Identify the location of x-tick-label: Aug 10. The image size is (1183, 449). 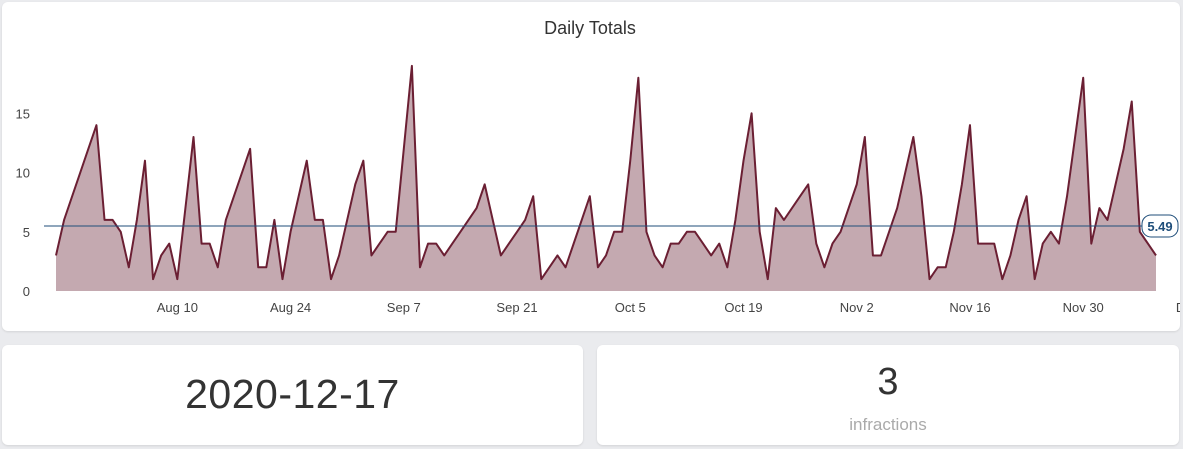
(177, 307).